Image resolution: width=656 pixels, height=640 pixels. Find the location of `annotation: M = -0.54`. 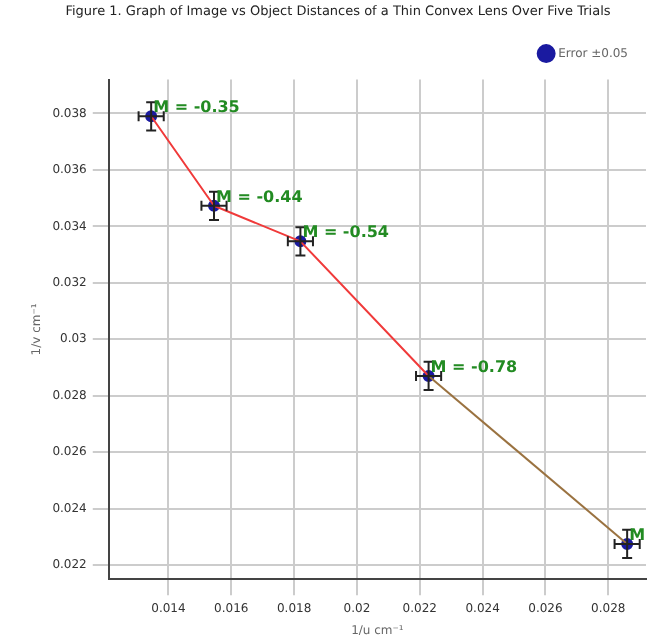

annotation: M = -0.54 is located at coordinates (346, 232).